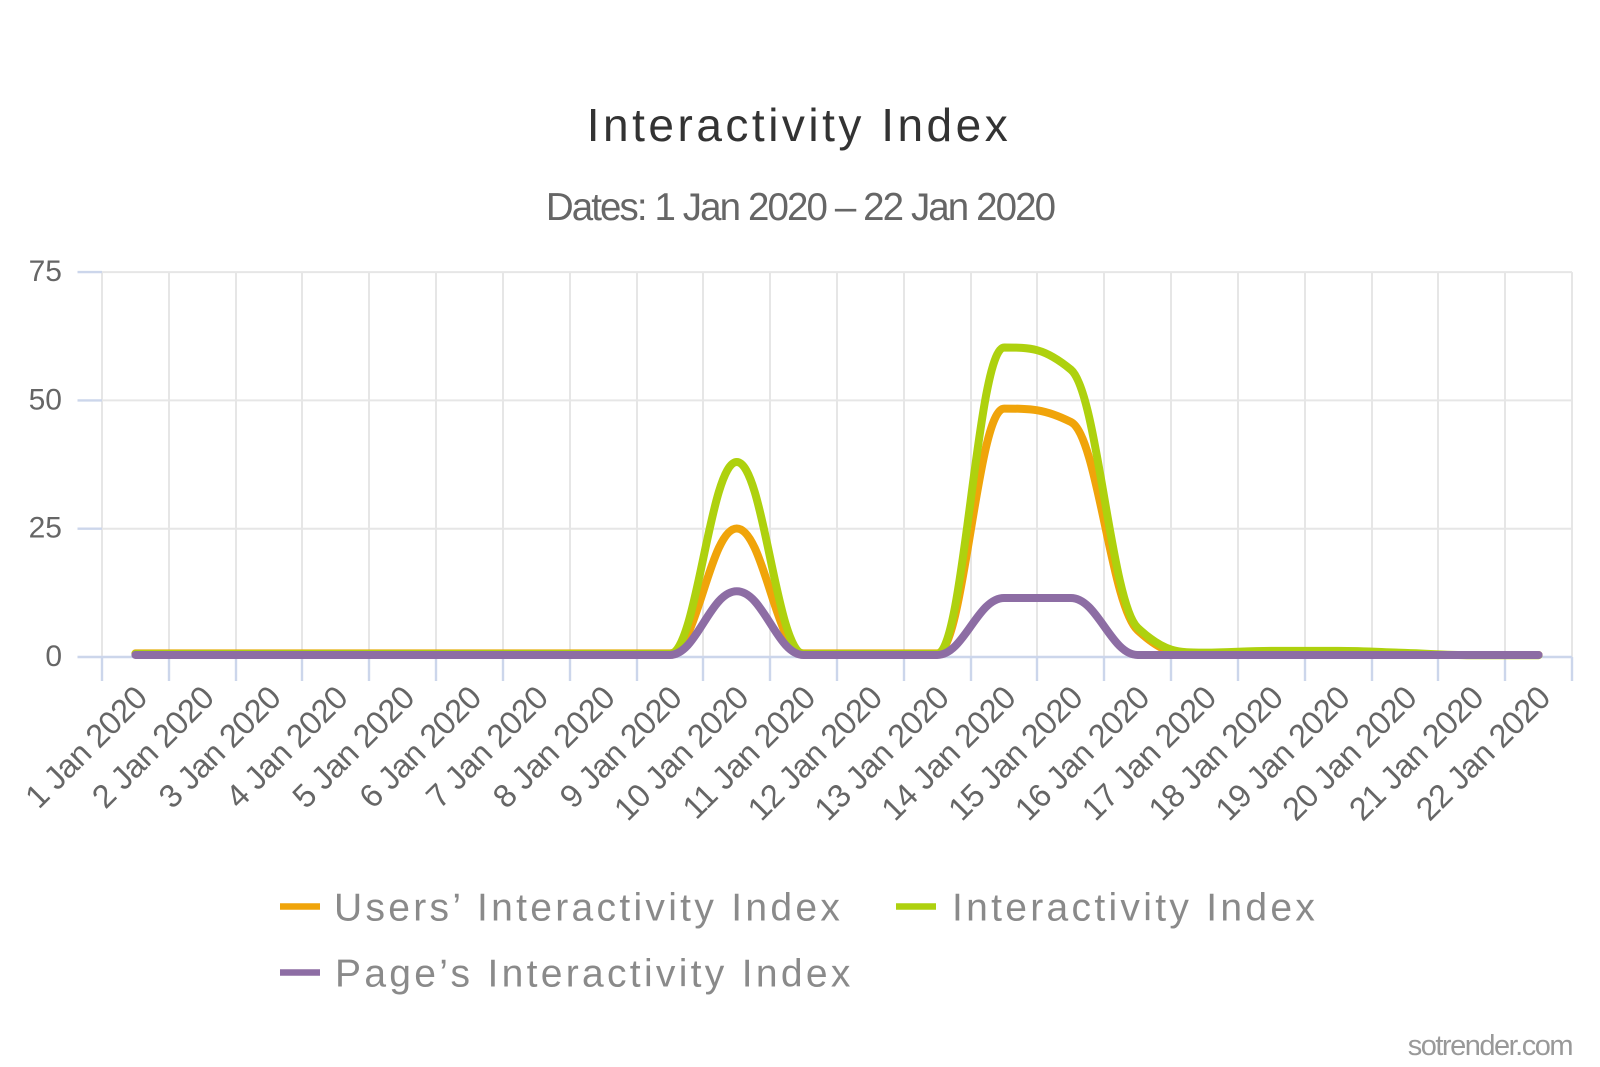 This screenshot has width=1600, height=1067. Describe the element at coordinates (594, 974) in the screenshot. I see `svg-text: Page’s Interactivity Index` at that location.